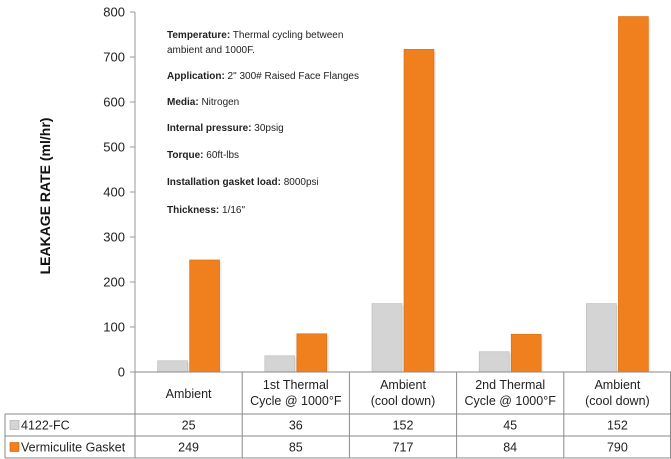  Describe the element at coordinates (193, 210) in the screenshot. I see `annotation-label: Thickness:` at that location.